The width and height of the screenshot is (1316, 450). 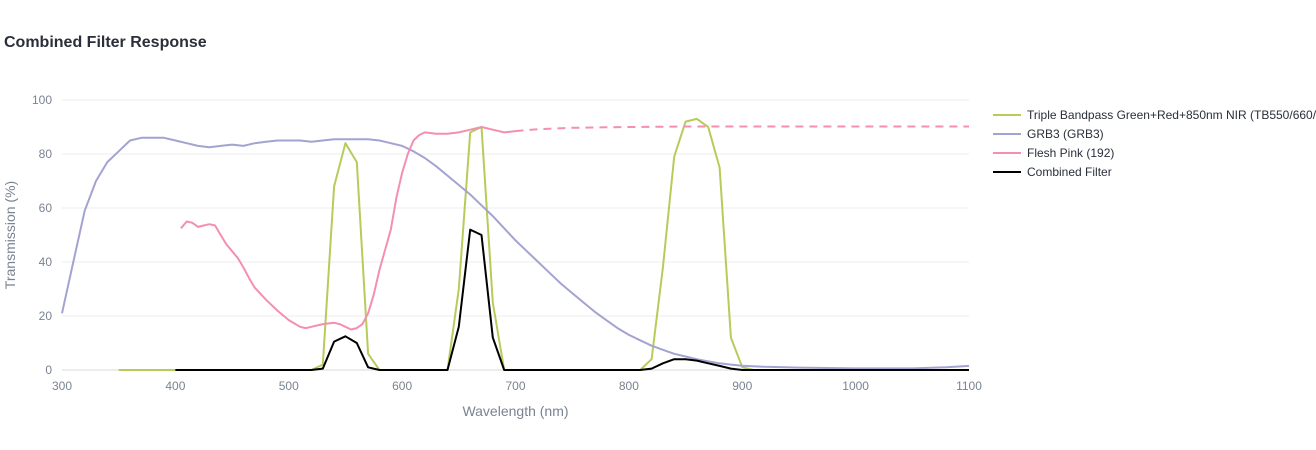 I want to click on y-tick-labels: 0 20 40 60 80 100, so click(x=42, y=235).